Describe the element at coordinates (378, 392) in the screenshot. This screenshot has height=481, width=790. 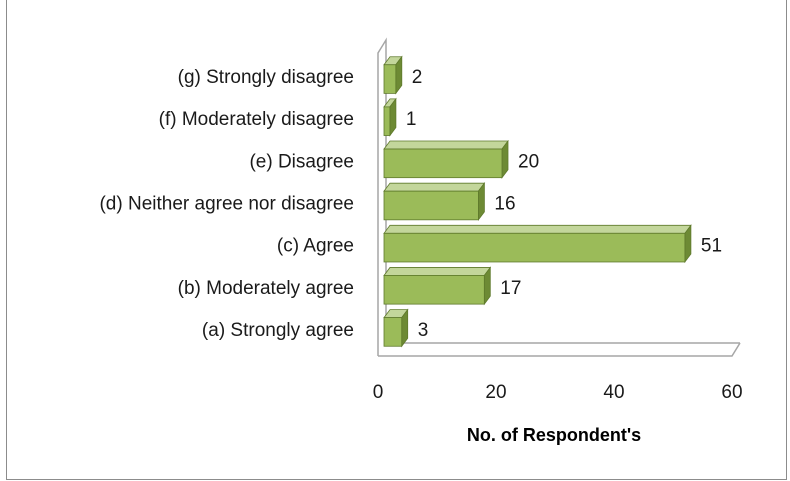
I see `x-tick-label: 0` at that location.